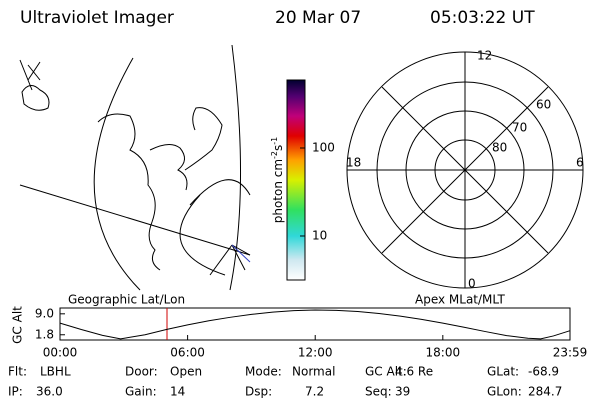  I want to click on field-value: 284.7, so click(545, 392).